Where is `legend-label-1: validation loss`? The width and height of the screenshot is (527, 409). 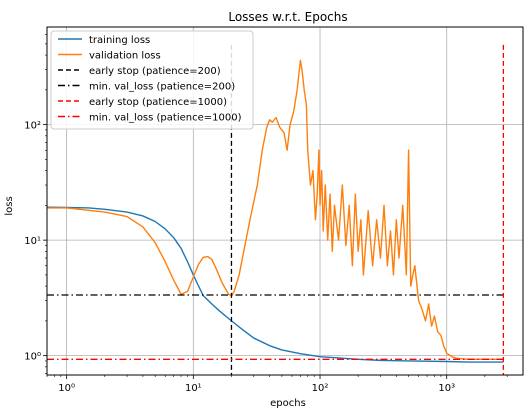
legend-label-1: validation loss is located at coordinates (125, 56).